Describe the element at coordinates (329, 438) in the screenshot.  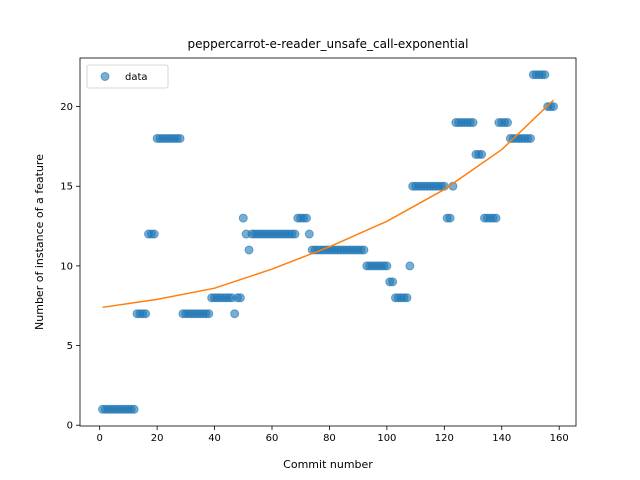
I see `x-tick-label: 80` at that location.